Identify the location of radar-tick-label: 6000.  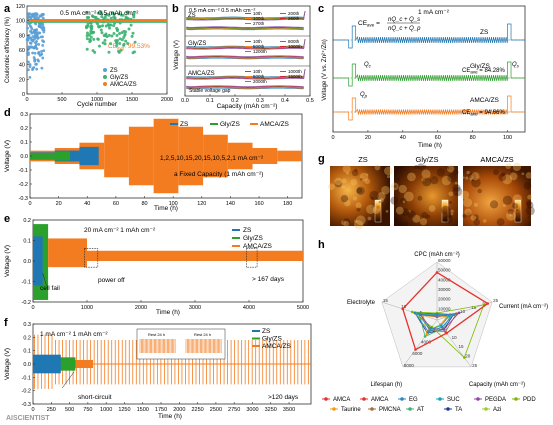
(417, 353).